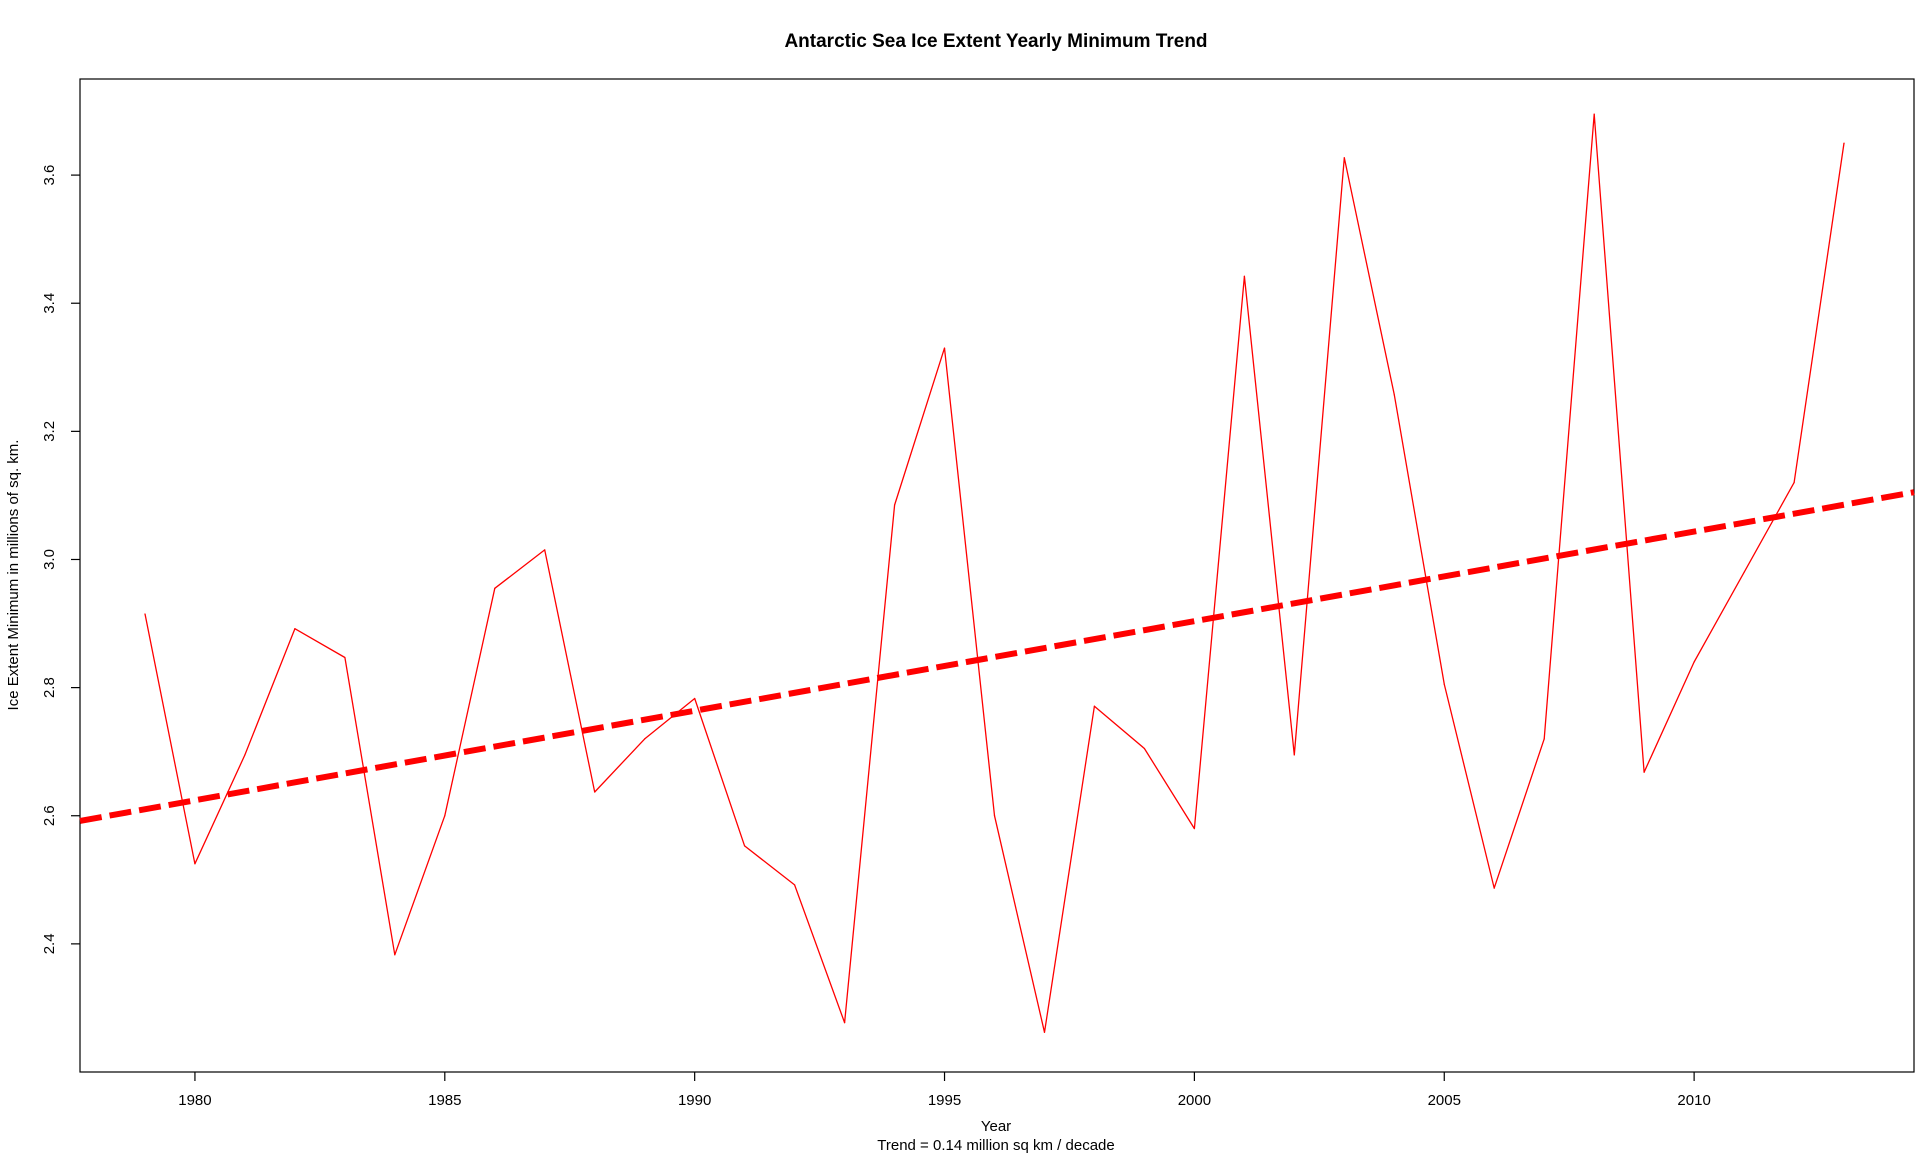 This screenshot has height=1154, width=1925. What do you see at coordinates (1444, 684) in the screenshot?
I see `data-point-2005` at bounding box center [1444, 684].